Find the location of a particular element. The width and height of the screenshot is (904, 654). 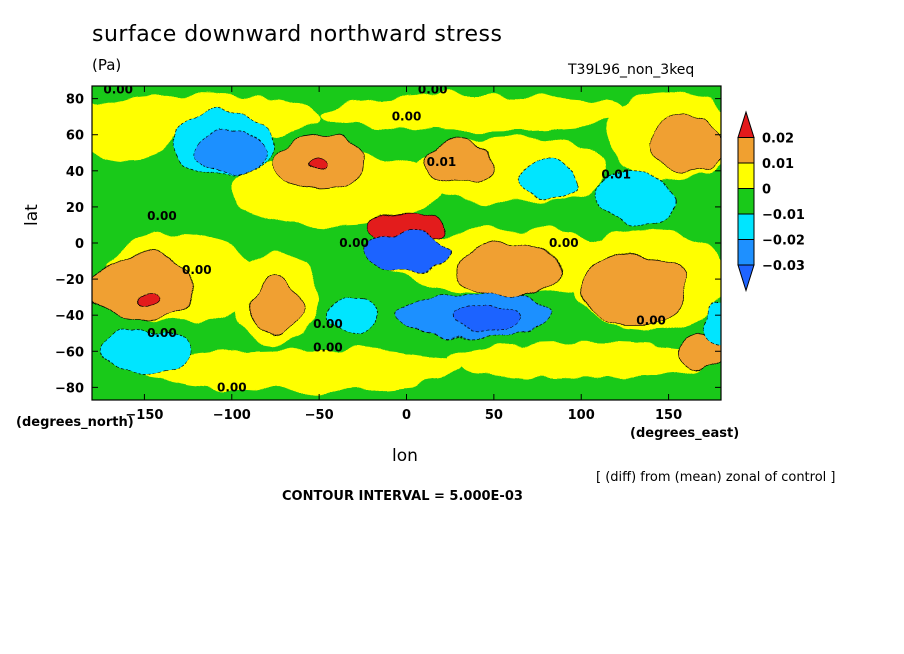

run-label: T39L96_non_3keq is located at coordinates (631, 70).